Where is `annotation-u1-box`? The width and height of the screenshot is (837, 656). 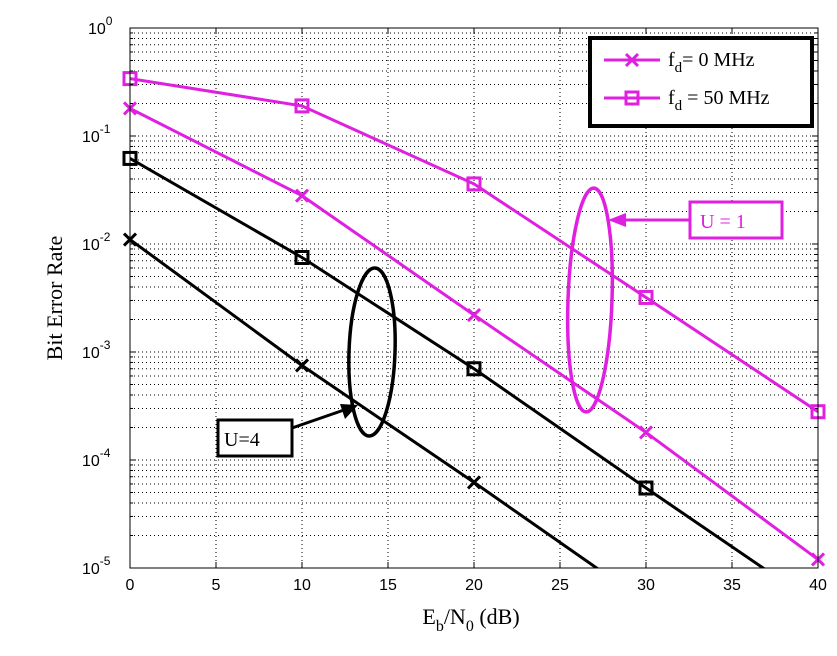
annotation-u1-box is located at coordinates (736, 220).